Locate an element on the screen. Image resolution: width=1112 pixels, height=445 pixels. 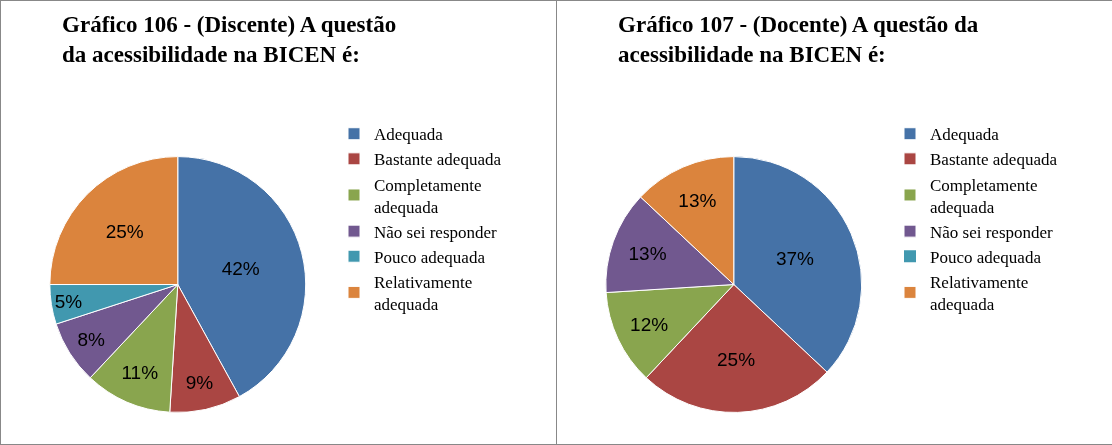
chart-title: Gráfico 106 - (Discente) A questão da acessibilidade na BICEN é: is located at coordinates (229, 39).